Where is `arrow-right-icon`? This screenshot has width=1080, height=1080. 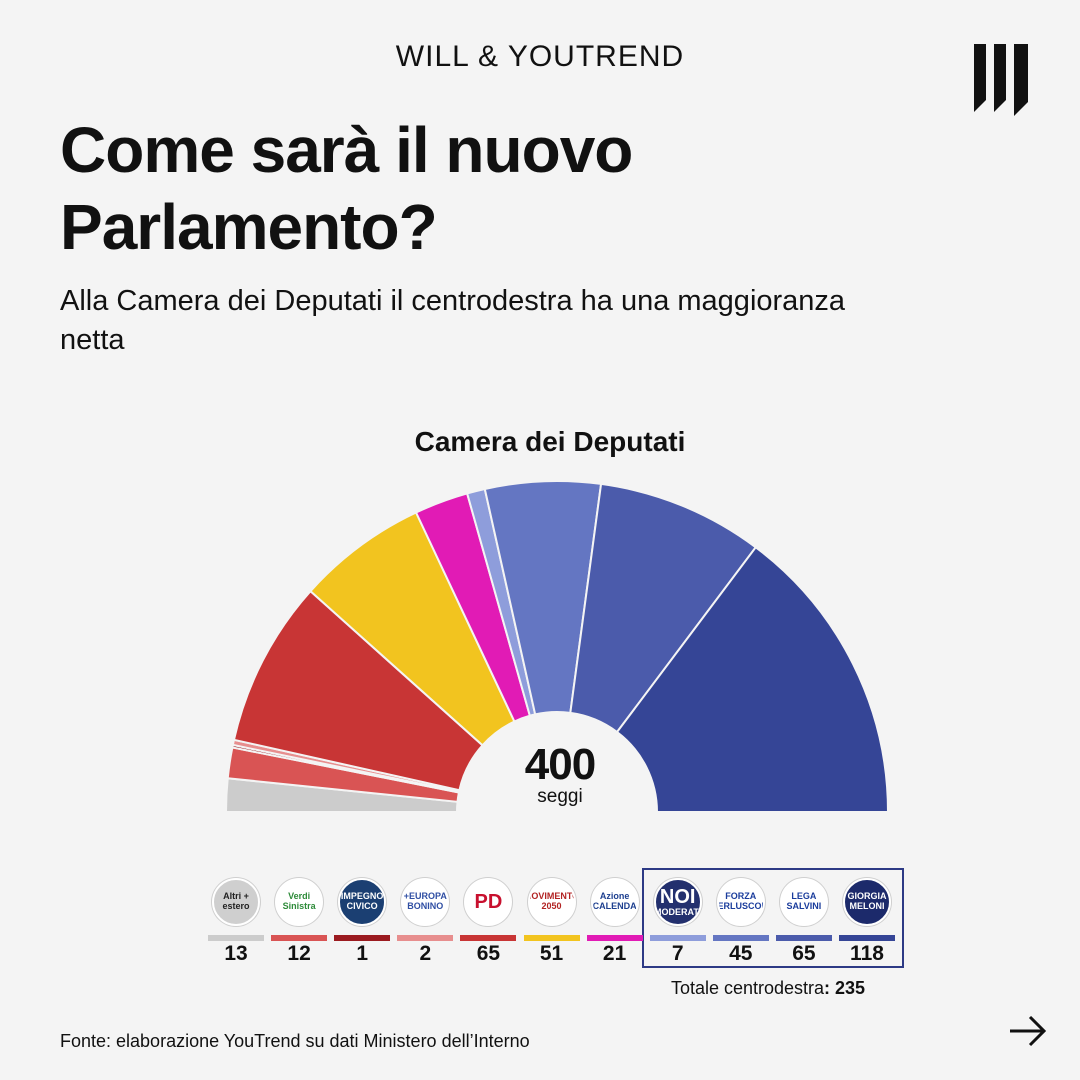
arrow-right-icon is located at coordinates (1028, 1031).